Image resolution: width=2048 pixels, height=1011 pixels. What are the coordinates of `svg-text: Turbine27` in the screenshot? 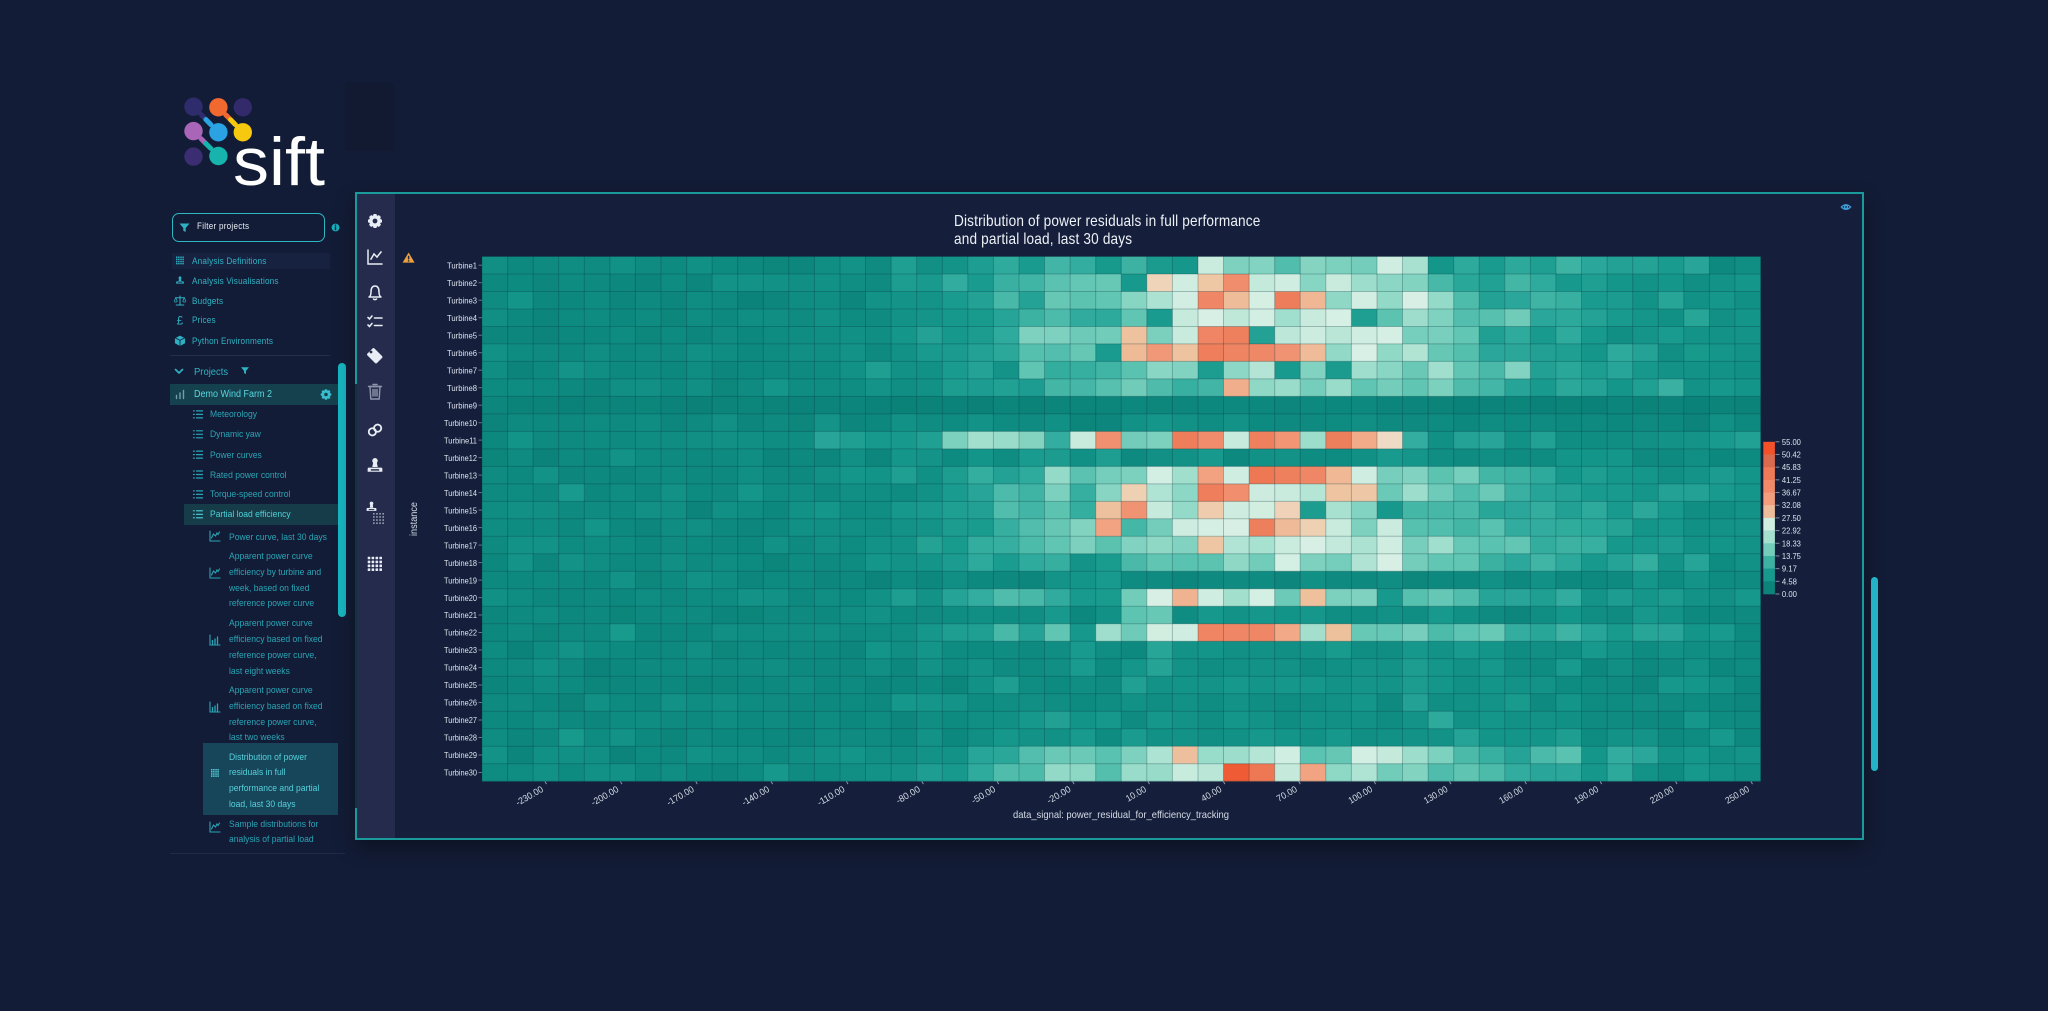 It's located at (460, 720).